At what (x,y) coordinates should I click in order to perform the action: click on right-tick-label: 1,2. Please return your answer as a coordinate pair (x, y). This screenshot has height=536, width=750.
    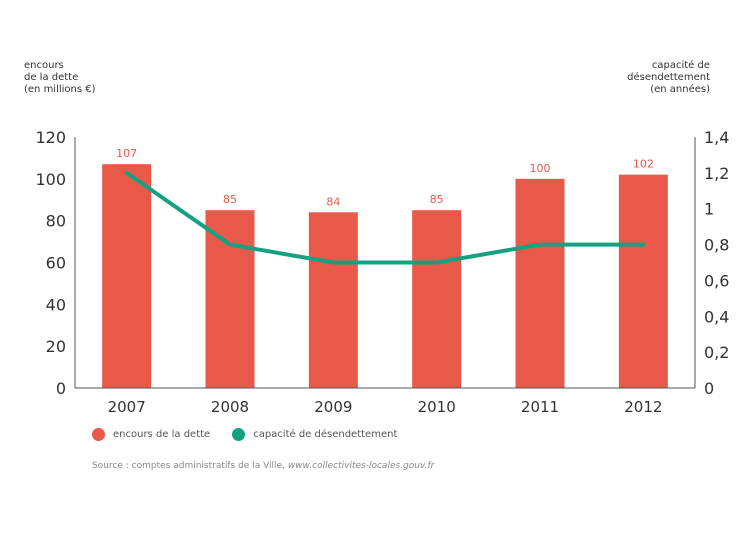
    Looking at the image, I should click on (716, 173).